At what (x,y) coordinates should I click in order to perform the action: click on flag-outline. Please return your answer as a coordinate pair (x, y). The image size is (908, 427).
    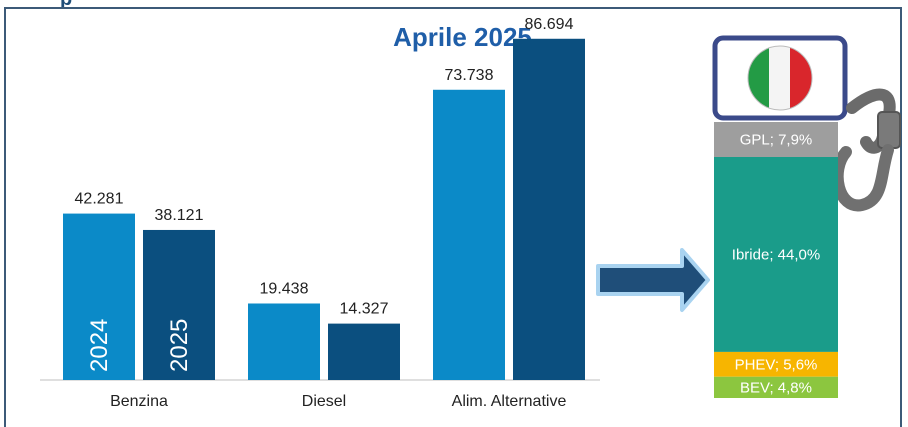
    Looking at the image, I should click on (780, 78).